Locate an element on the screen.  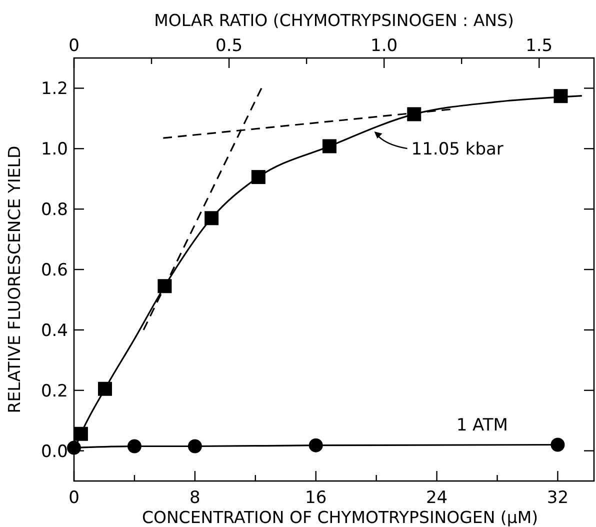
y-tick-label: 0.6 is located at coordinates (54, 270).